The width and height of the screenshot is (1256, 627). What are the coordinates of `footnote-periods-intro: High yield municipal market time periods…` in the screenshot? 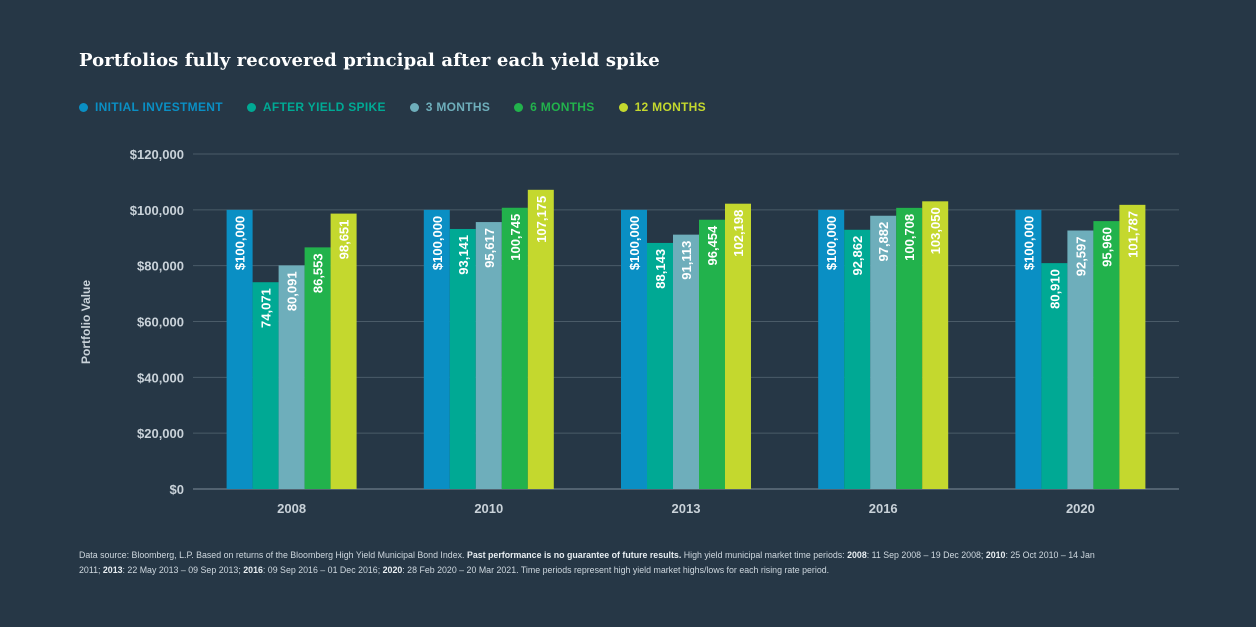 It's located at (764, 555).